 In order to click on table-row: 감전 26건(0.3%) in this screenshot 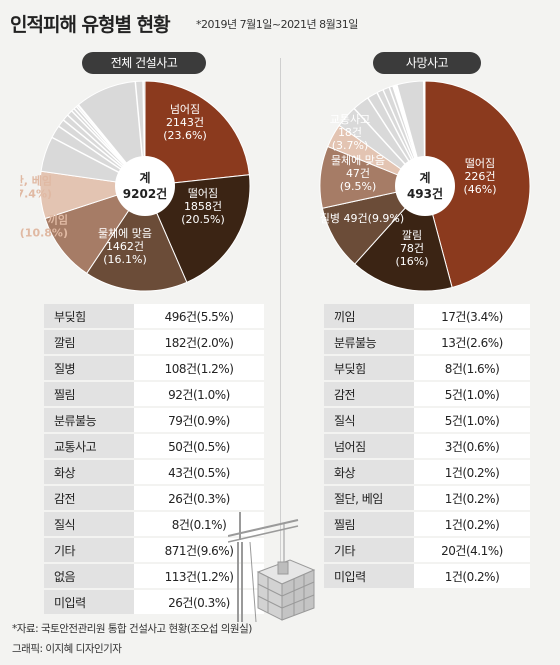, I will do `click(154, 498)`.